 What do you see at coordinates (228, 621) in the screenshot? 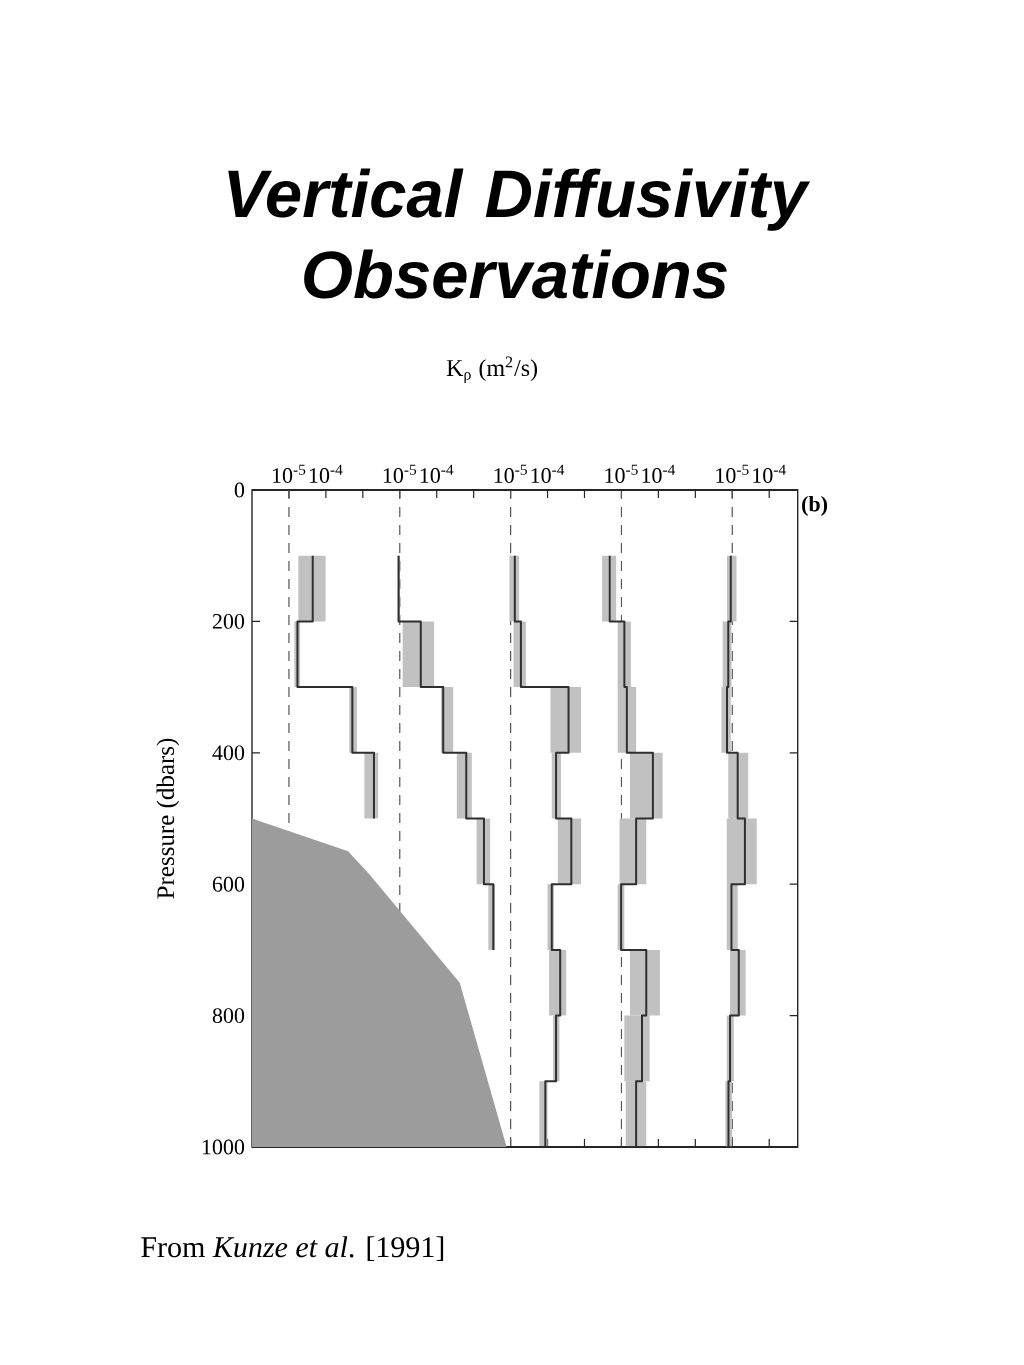
I see `y-tick-label: 200` at bounding box center [228, 621].